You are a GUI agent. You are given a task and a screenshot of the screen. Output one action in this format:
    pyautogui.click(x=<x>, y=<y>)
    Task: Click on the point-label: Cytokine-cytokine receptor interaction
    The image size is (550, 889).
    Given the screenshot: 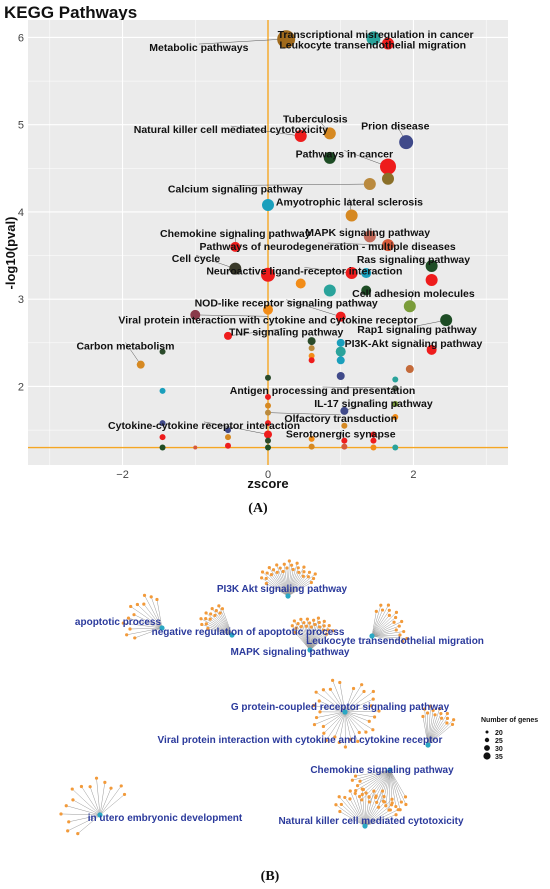 What is the action you would take?
    pyautogui.click(x=204, y=426)
    